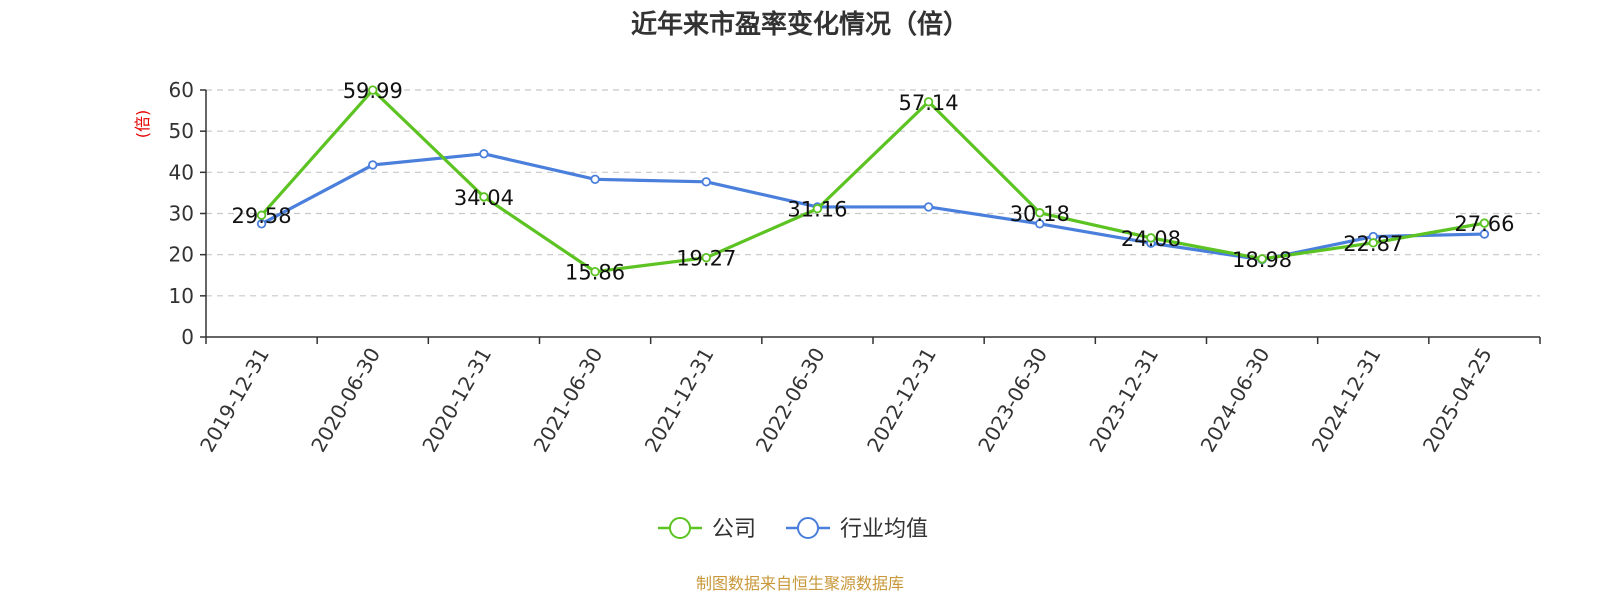  I want to click on y-tick-label: 0, so click(187, 337).